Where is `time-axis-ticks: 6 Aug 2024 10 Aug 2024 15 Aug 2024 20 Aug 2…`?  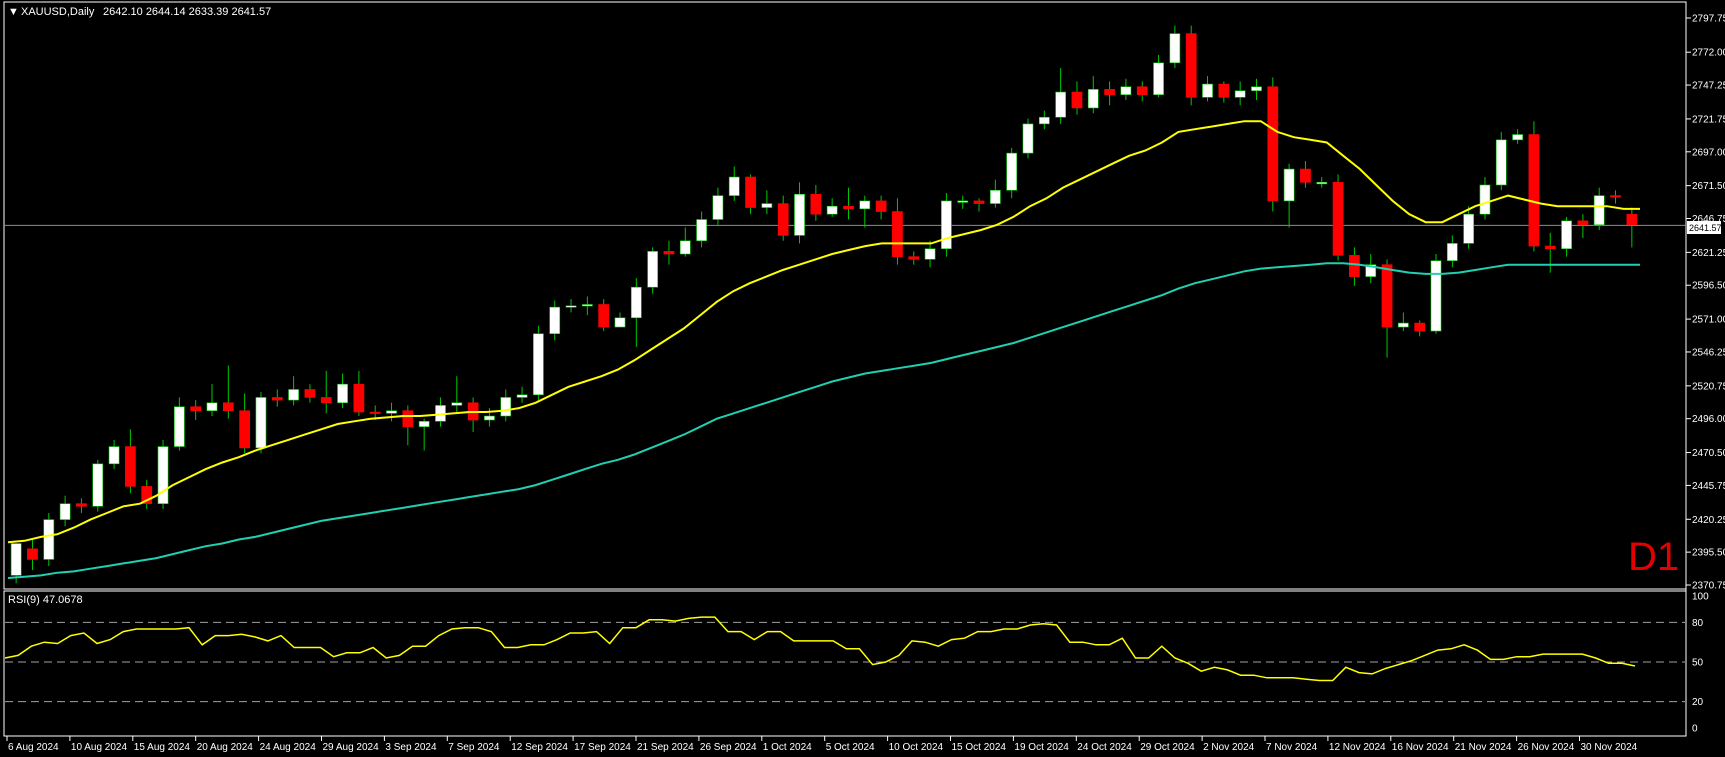 time-axis-ticks: 6 Aug 2024 10 Aug 2024 15 Aug 2024 20 Aug 2… is located at coordinates (822, 744).